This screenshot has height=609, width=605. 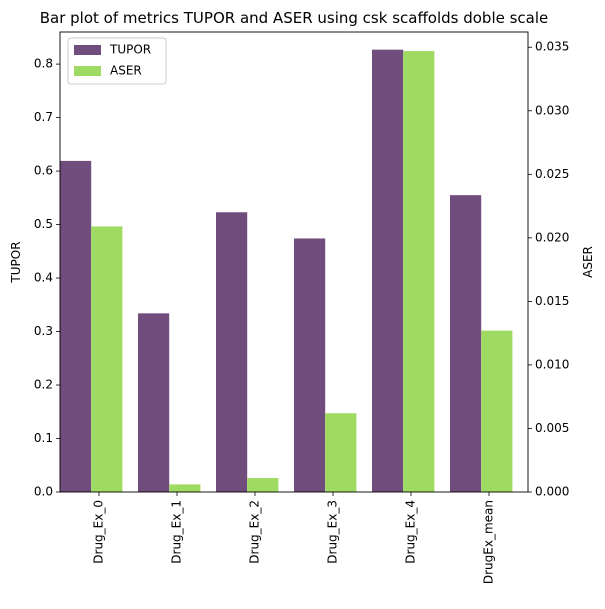 What do you see at coordinates (255, 532) in the screenshot?
I see `x-tick-label: Drug_Ex_2` at bounding box center [255, 532].